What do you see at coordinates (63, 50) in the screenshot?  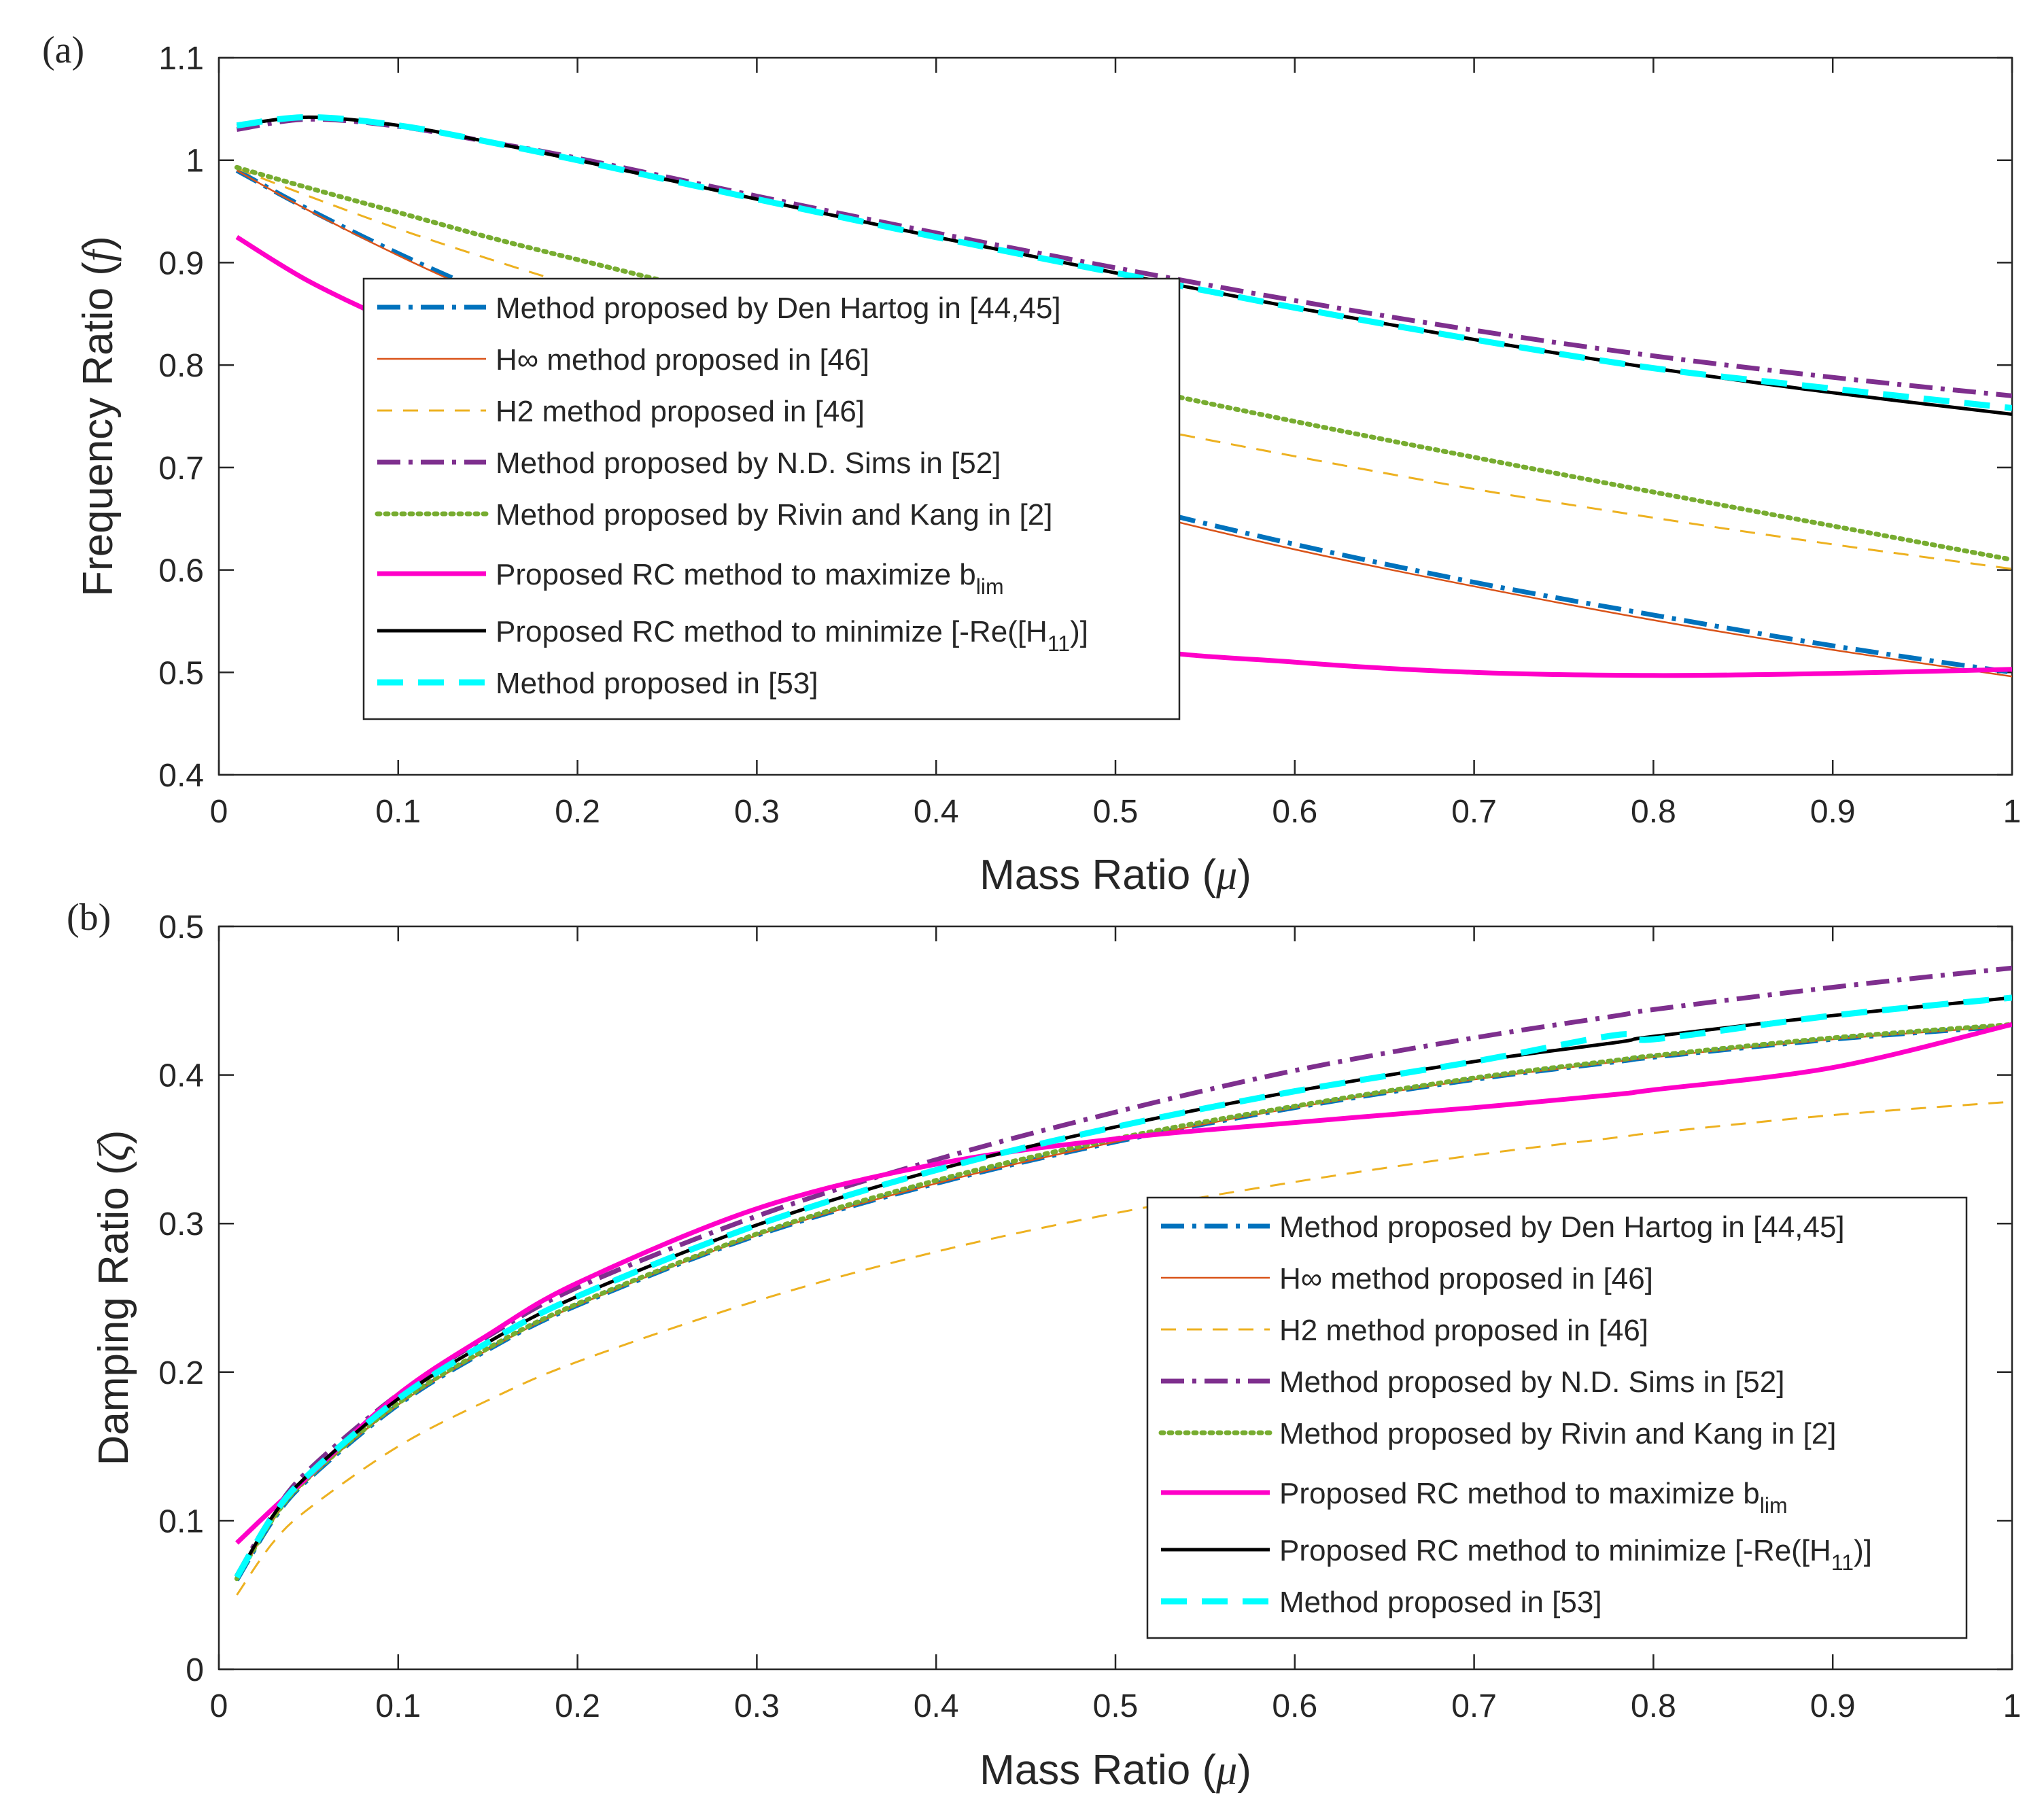 I see `panel-label: (a)` at bounding box center [63, 50].